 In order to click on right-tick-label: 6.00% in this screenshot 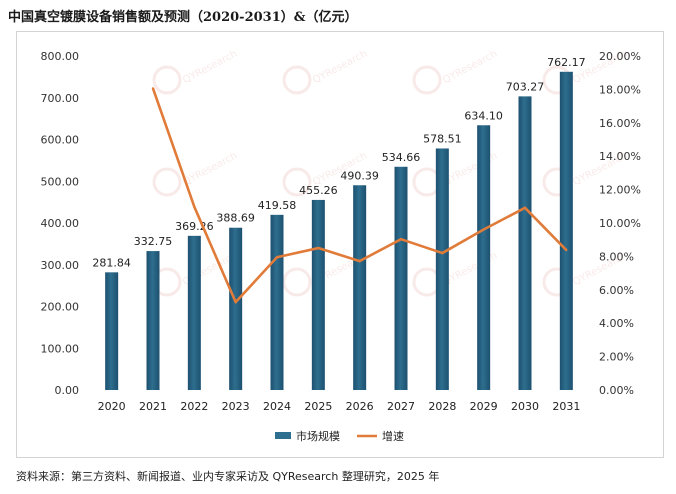, I will do `click(616, 290)`.